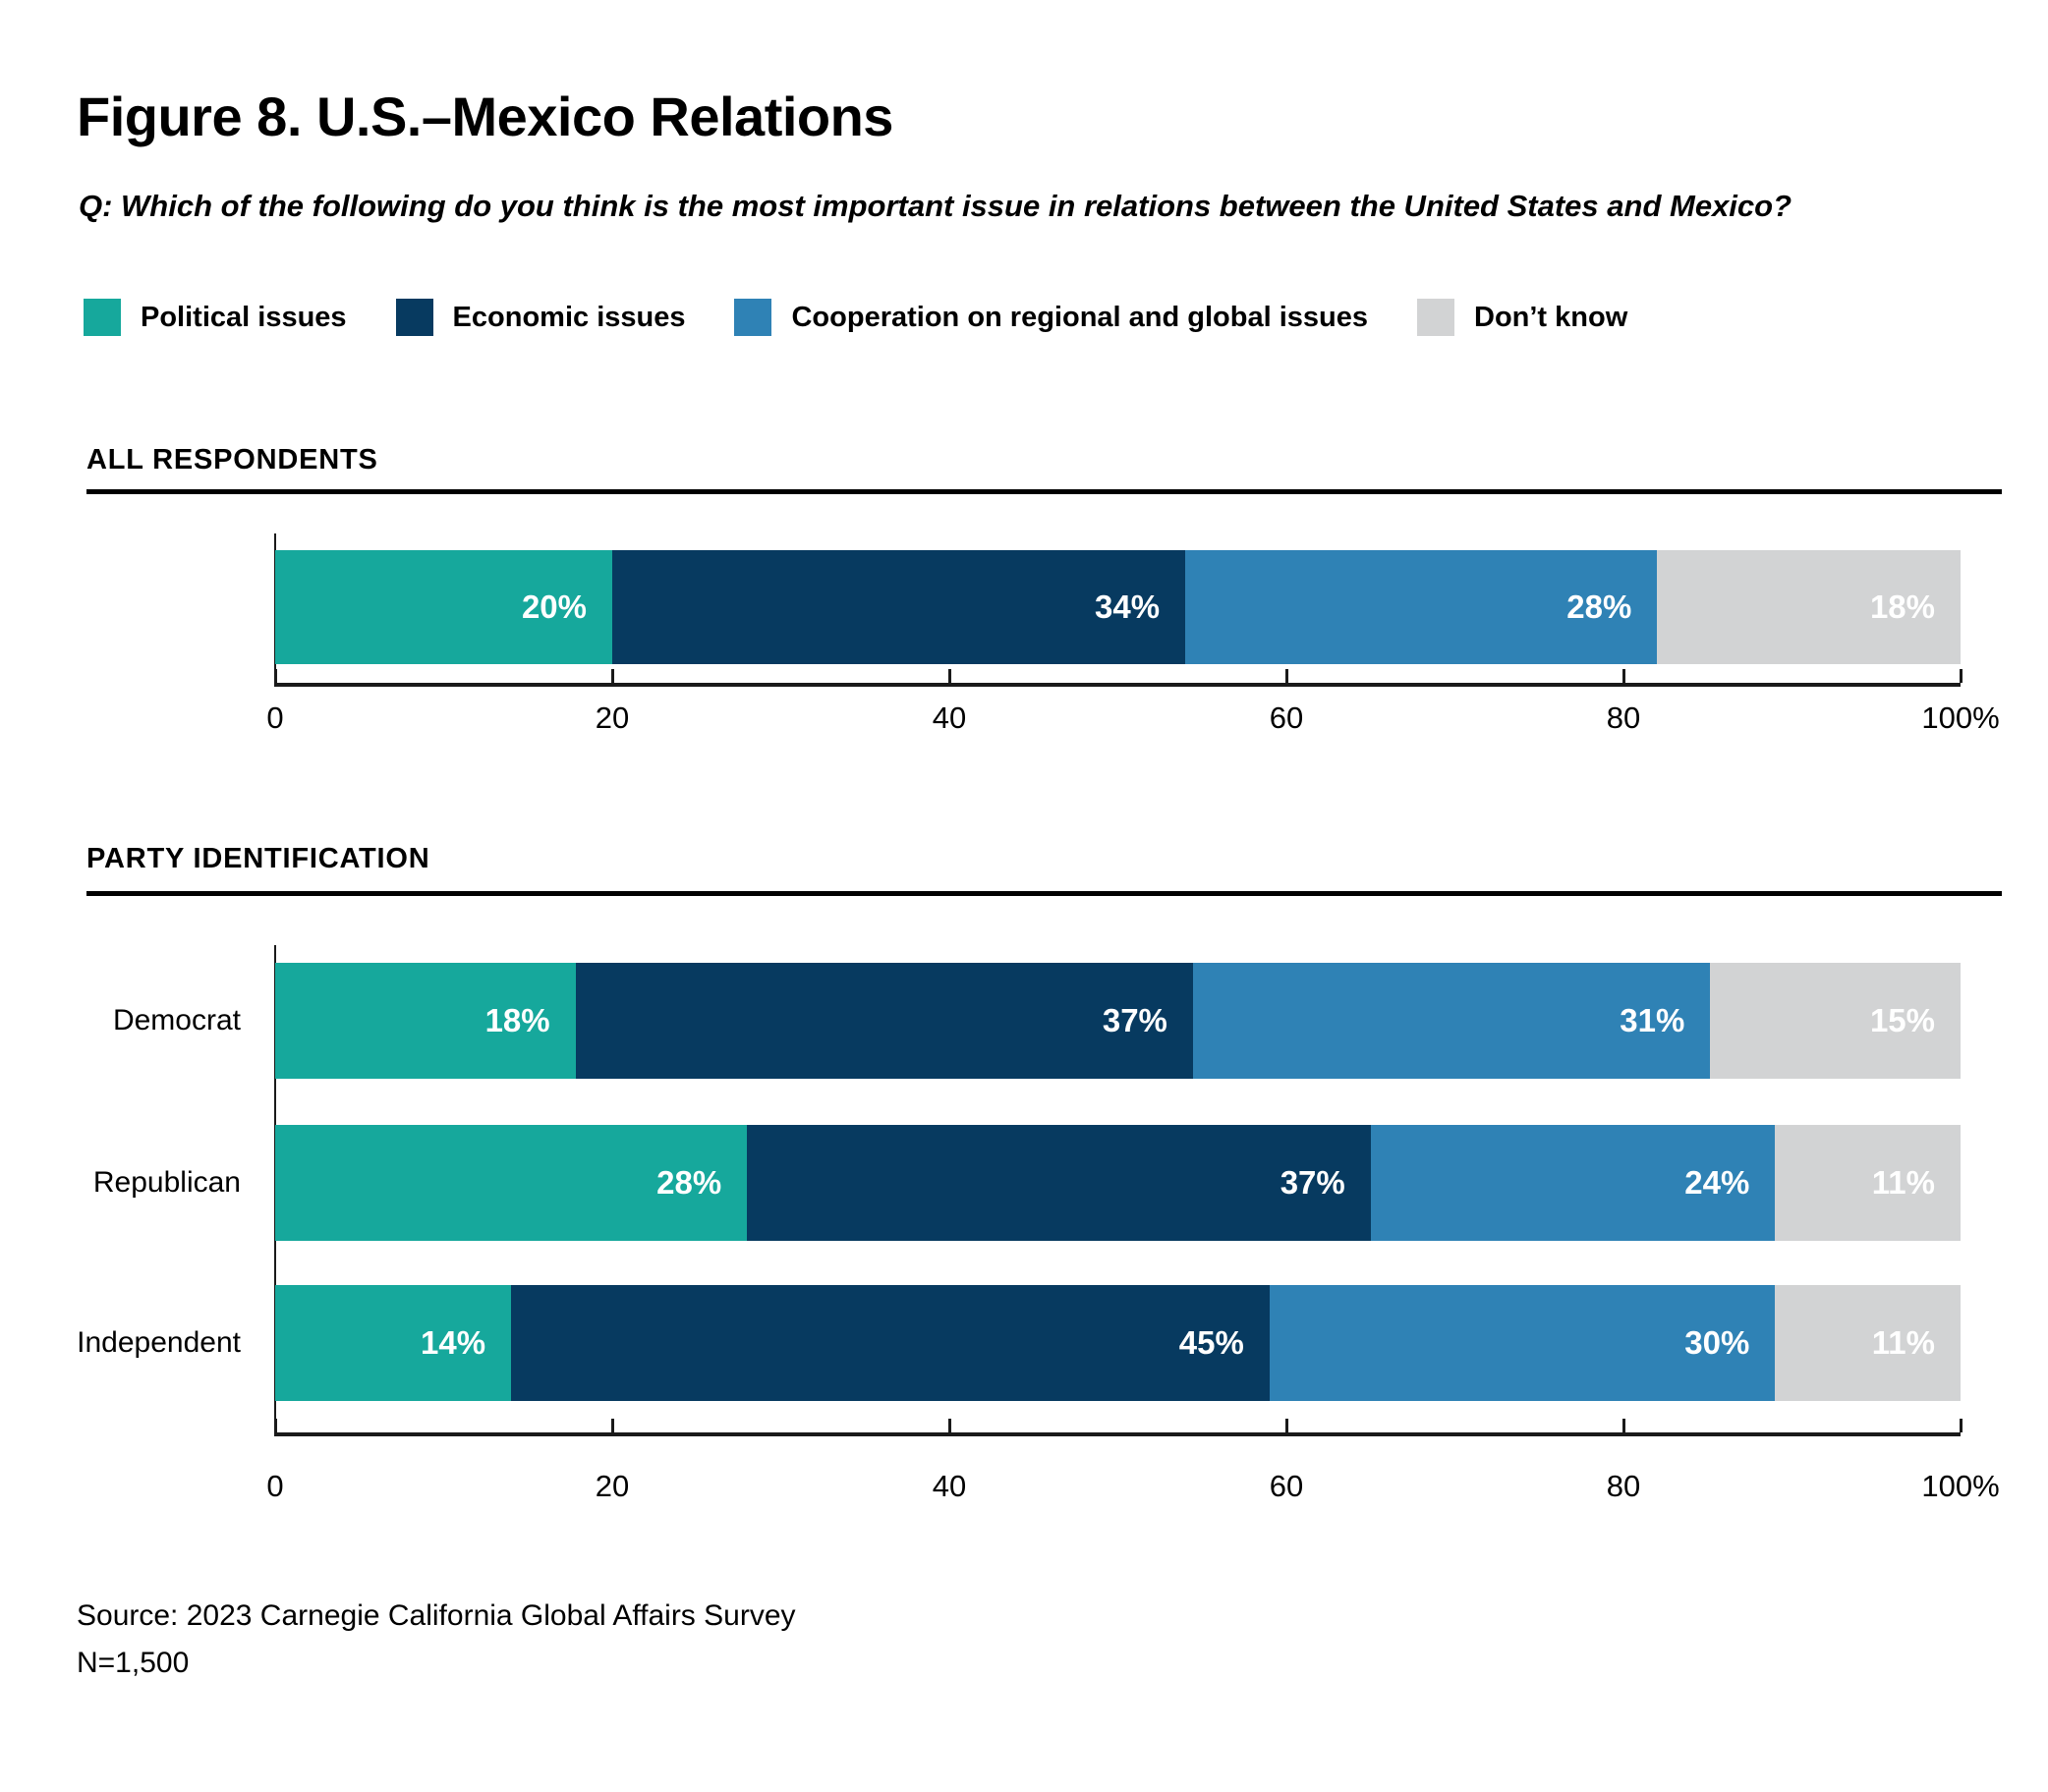 This screenshot has height=1792, width=2048. Describe the element at coordinates (166, 1182) in the screenshot. I see `category-label: Republican` at that location.